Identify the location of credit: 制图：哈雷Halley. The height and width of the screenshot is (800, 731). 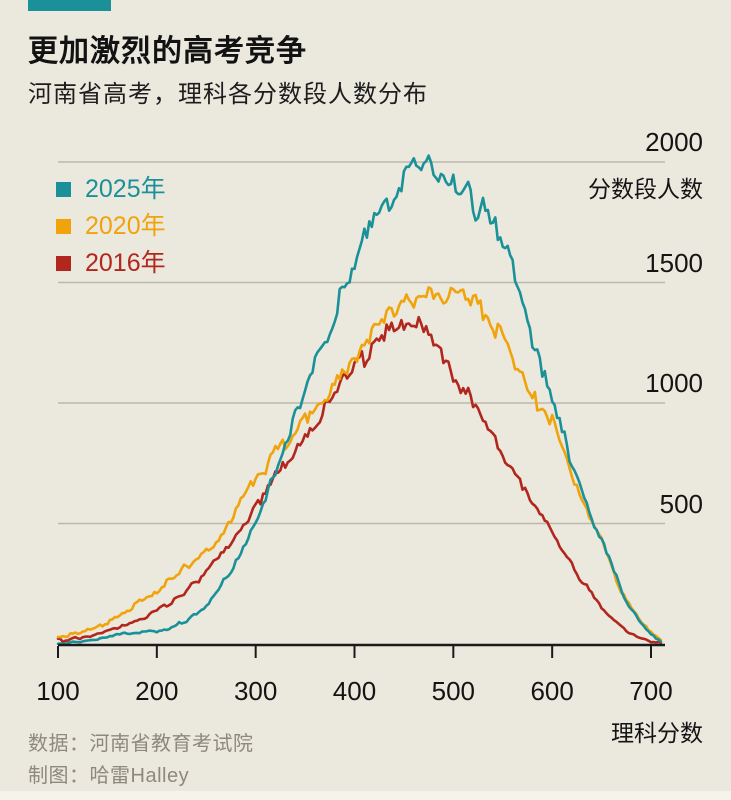
(109, 776).